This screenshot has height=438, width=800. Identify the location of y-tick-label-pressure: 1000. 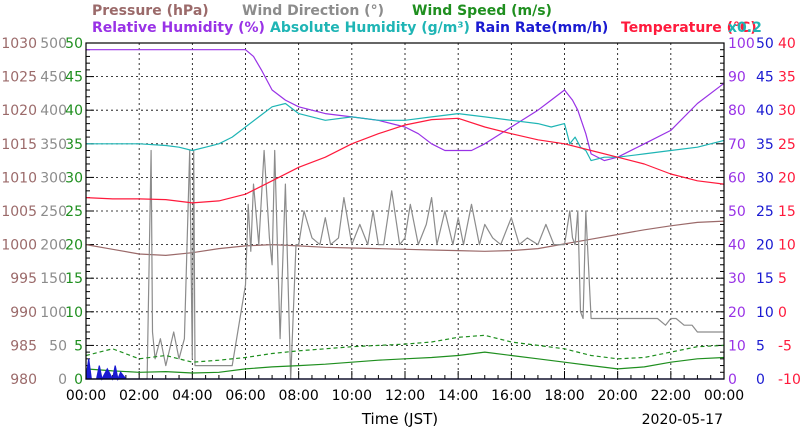
(19, 246).